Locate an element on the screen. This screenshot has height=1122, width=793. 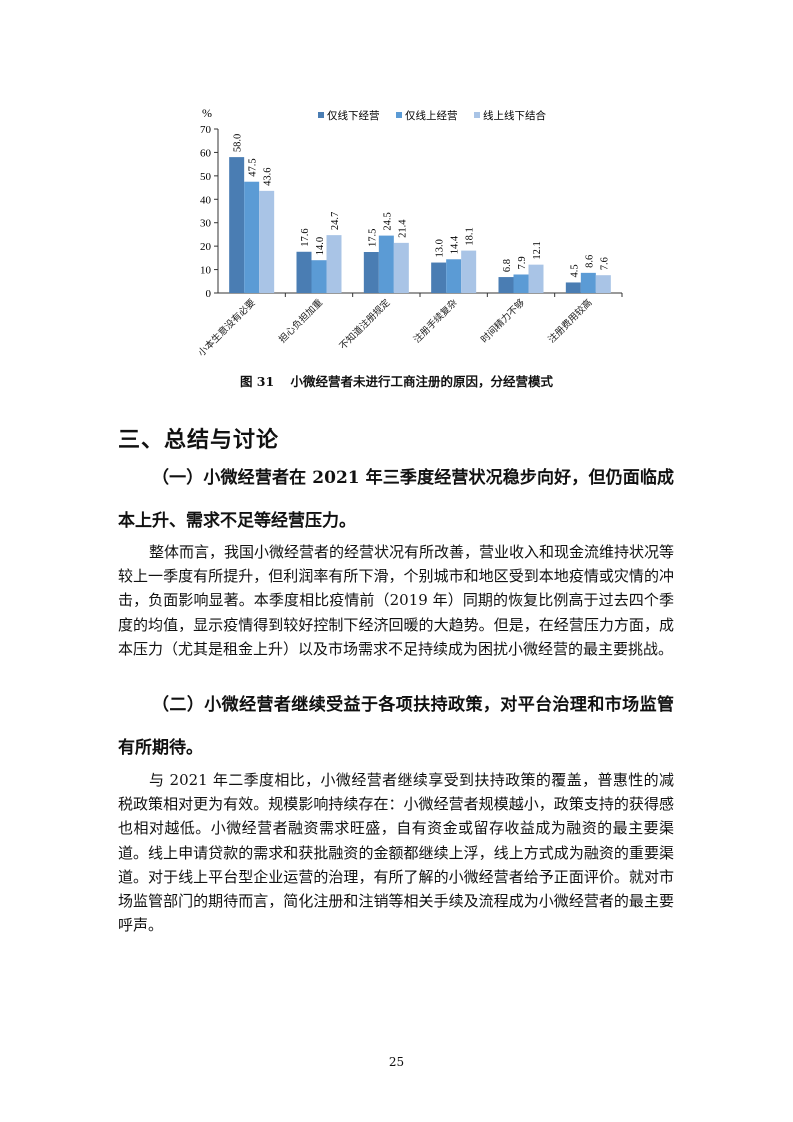
y-tick-label: 30 is located at coordinates (206, 224).